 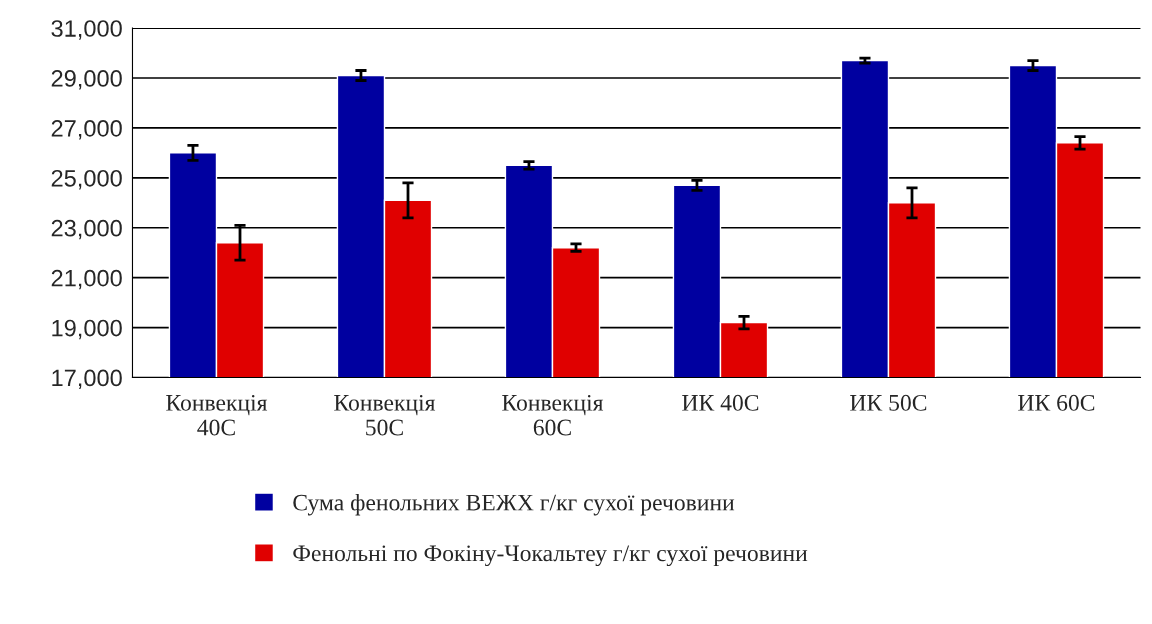 I want to click on y-tick-label: 31,000, so click(x=86, y=30).